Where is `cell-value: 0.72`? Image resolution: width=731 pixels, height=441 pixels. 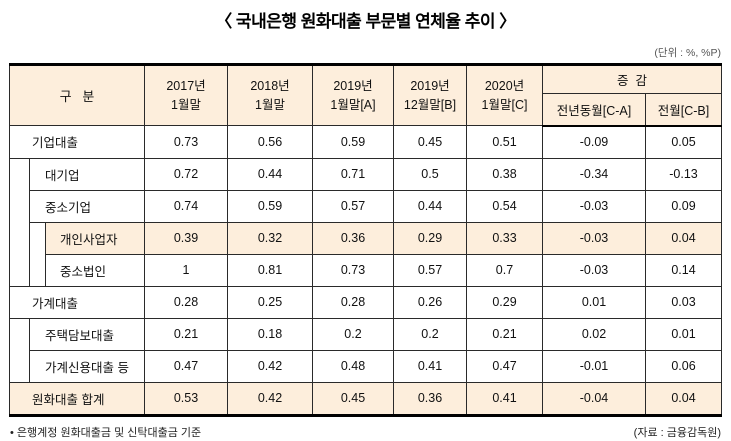
cell-value: 0.72 is located at coordinates (186, 174).